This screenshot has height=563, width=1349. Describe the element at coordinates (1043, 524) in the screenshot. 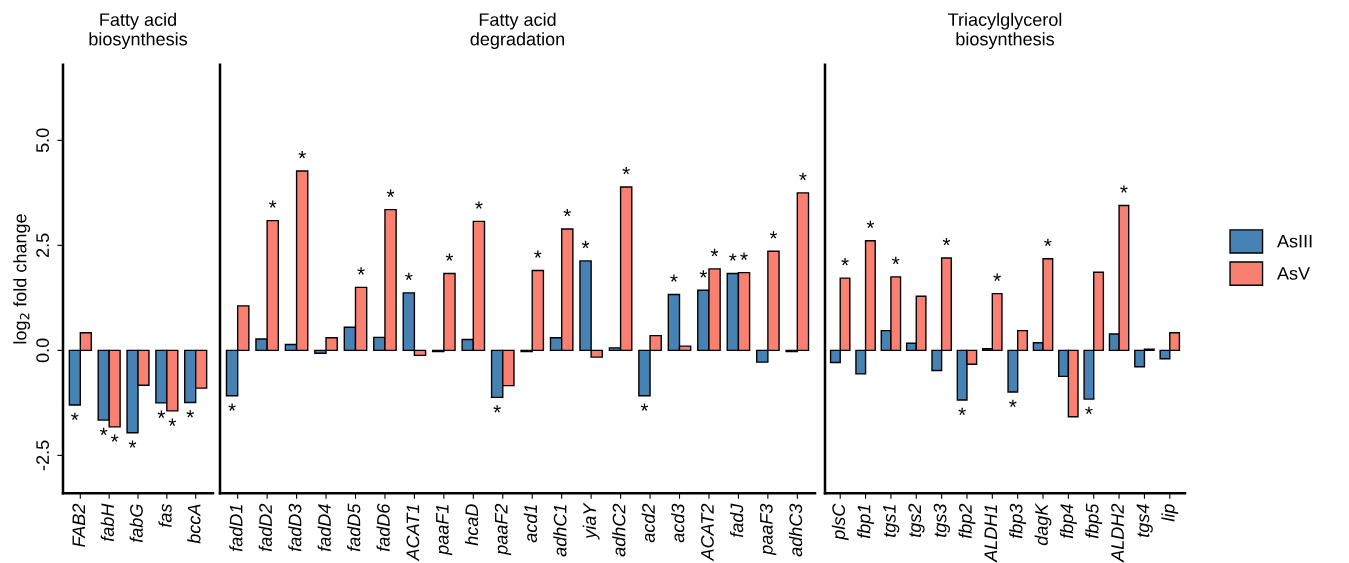

I see `x-tick-label: dagK` at that location.